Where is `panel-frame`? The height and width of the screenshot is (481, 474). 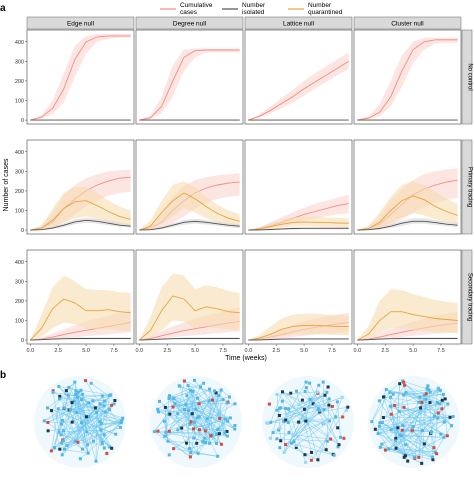
panel-frame is located at coordinates (407, 77).